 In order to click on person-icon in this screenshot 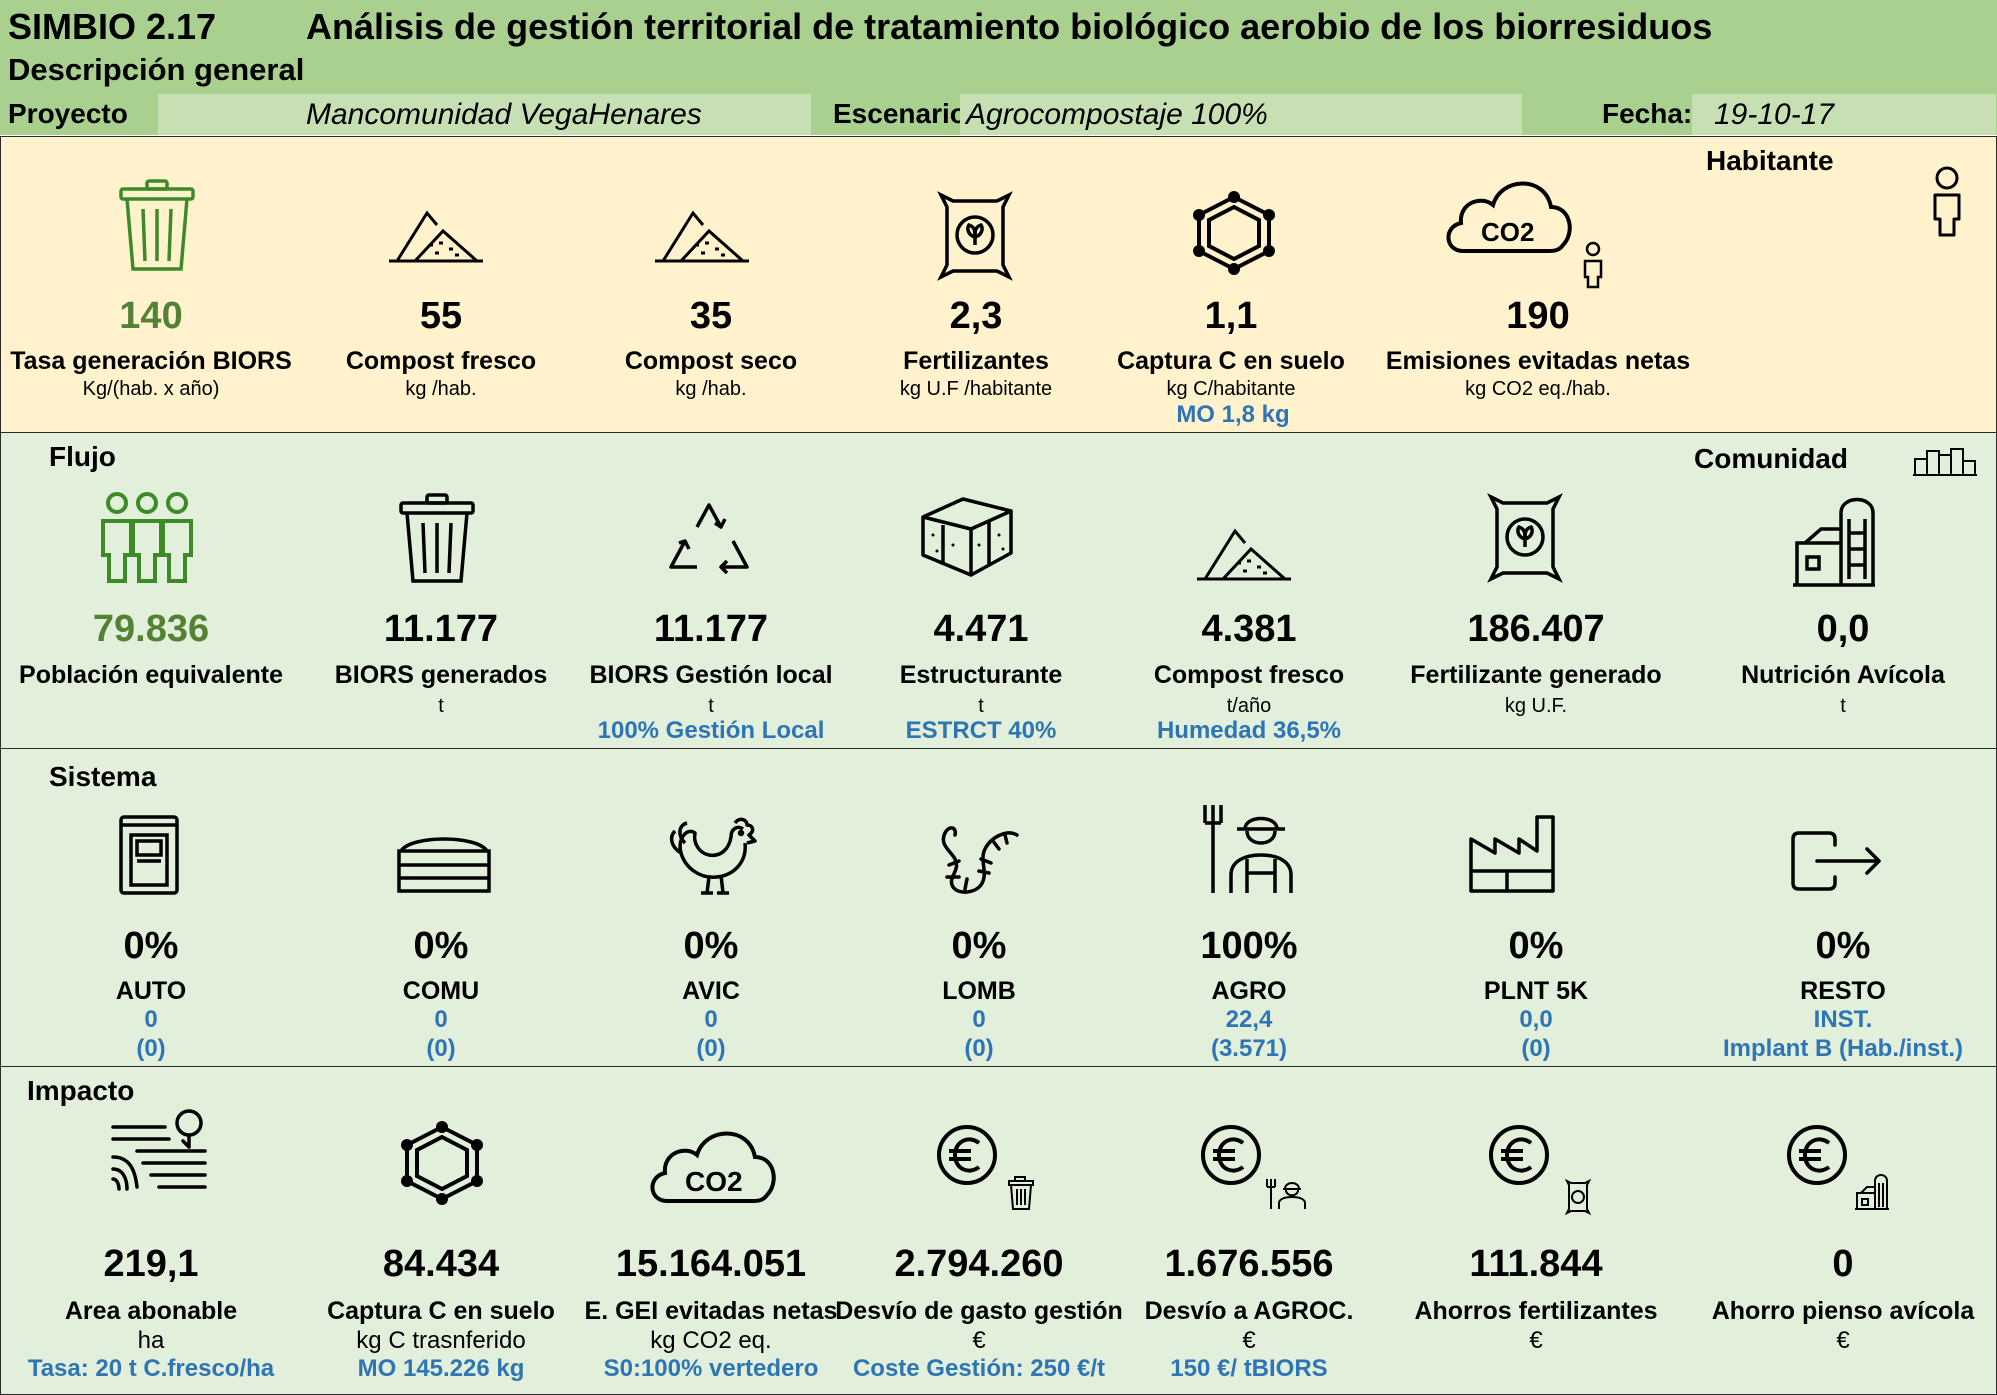, I will do `click(1947, 201)`.